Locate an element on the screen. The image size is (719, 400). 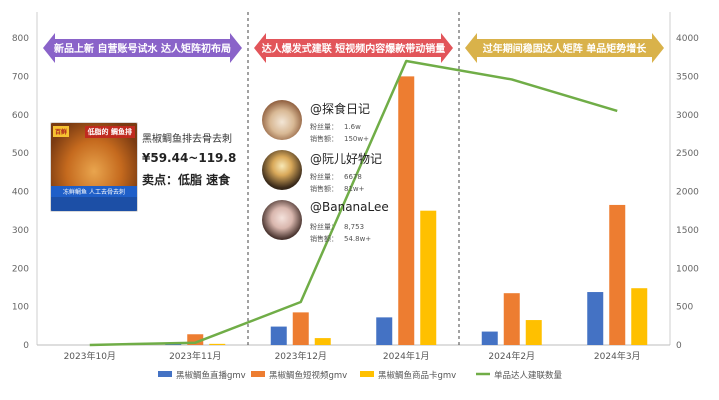
y-left-tick-label: 600 is located at coordinates (20, 116).